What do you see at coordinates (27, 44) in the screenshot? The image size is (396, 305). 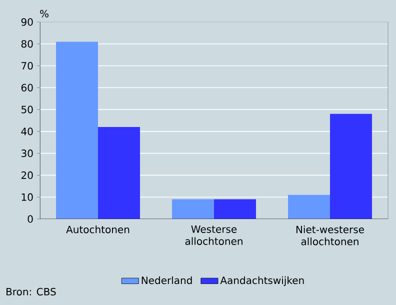 I see `y-tick-label: 80` at bounding box center [27, 44].